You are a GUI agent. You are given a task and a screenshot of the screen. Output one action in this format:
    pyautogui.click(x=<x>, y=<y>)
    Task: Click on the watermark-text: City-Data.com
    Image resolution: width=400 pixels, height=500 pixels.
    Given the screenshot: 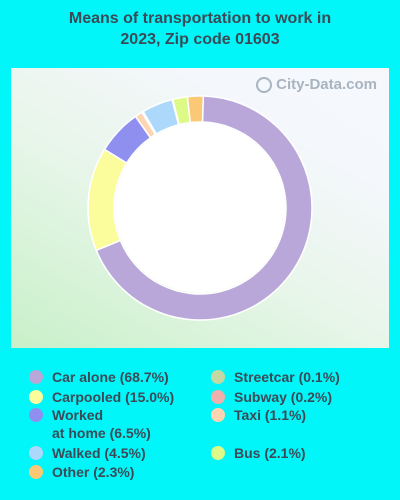 What is the action you would take?
    pyautogui.click(x=326, y=84)
    